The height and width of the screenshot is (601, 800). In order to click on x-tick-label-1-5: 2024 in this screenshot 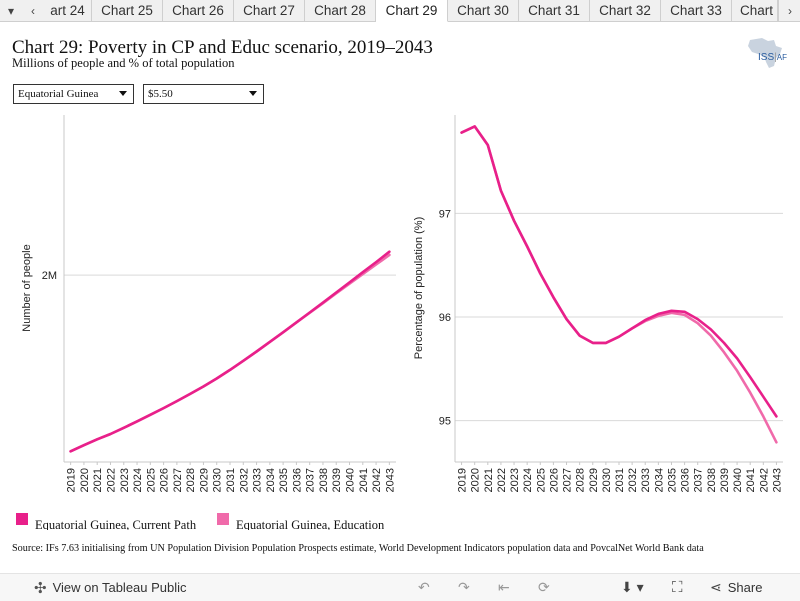, I will do `click(528, 480)`.